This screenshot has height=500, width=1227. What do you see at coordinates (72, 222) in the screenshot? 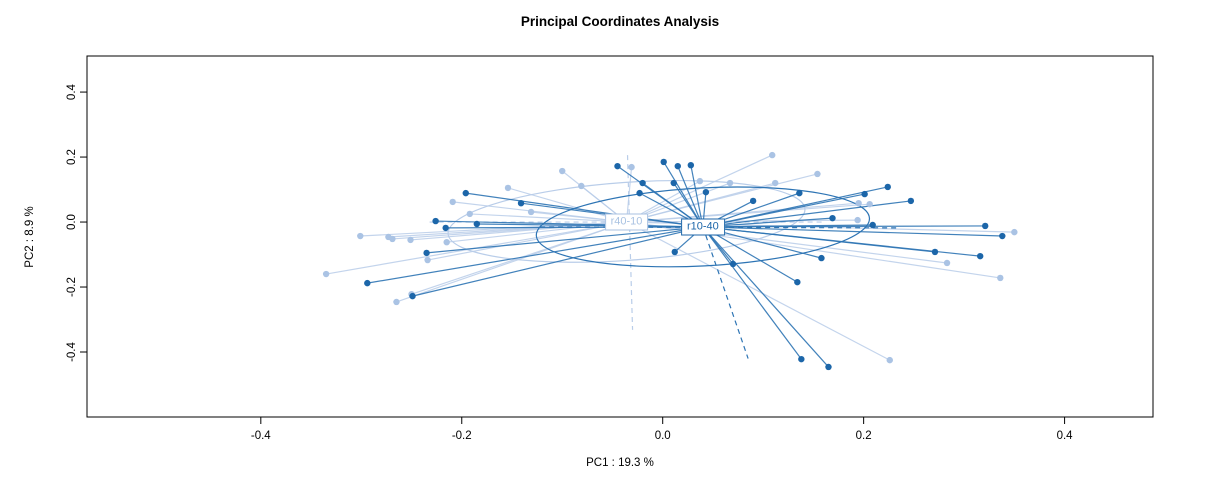
I see `y-tick-label: 0.0` at bounding box center [72, 222].